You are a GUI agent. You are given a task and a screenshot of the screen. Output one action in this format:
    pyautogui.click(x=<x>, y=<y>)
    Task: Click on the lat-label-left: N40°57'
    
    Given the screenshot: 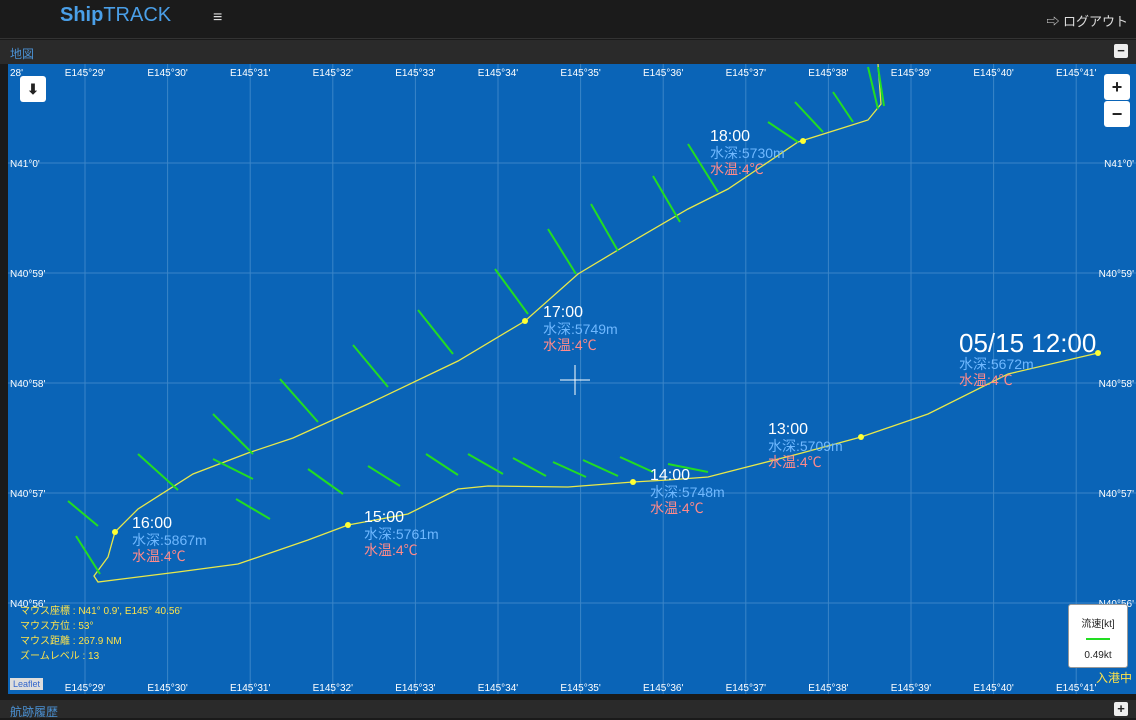 What is the action you would take?
    pyautogui.click(x=27, y=494)
    